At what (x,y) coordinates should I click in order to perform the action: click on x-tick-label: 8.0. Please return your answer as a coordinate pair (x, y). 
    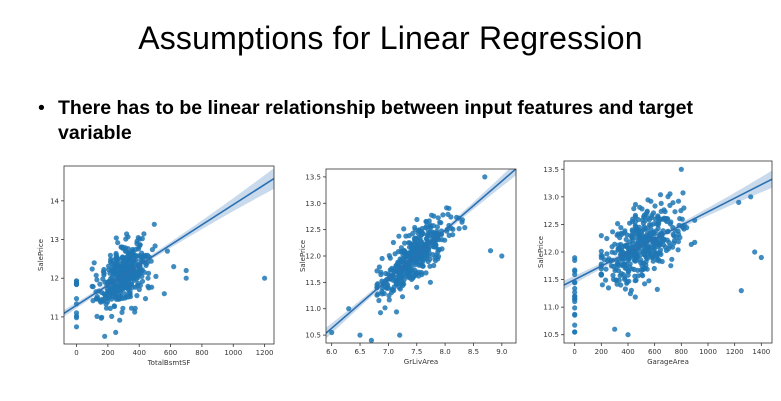
    Looking at the image, I should click on (445, 352).